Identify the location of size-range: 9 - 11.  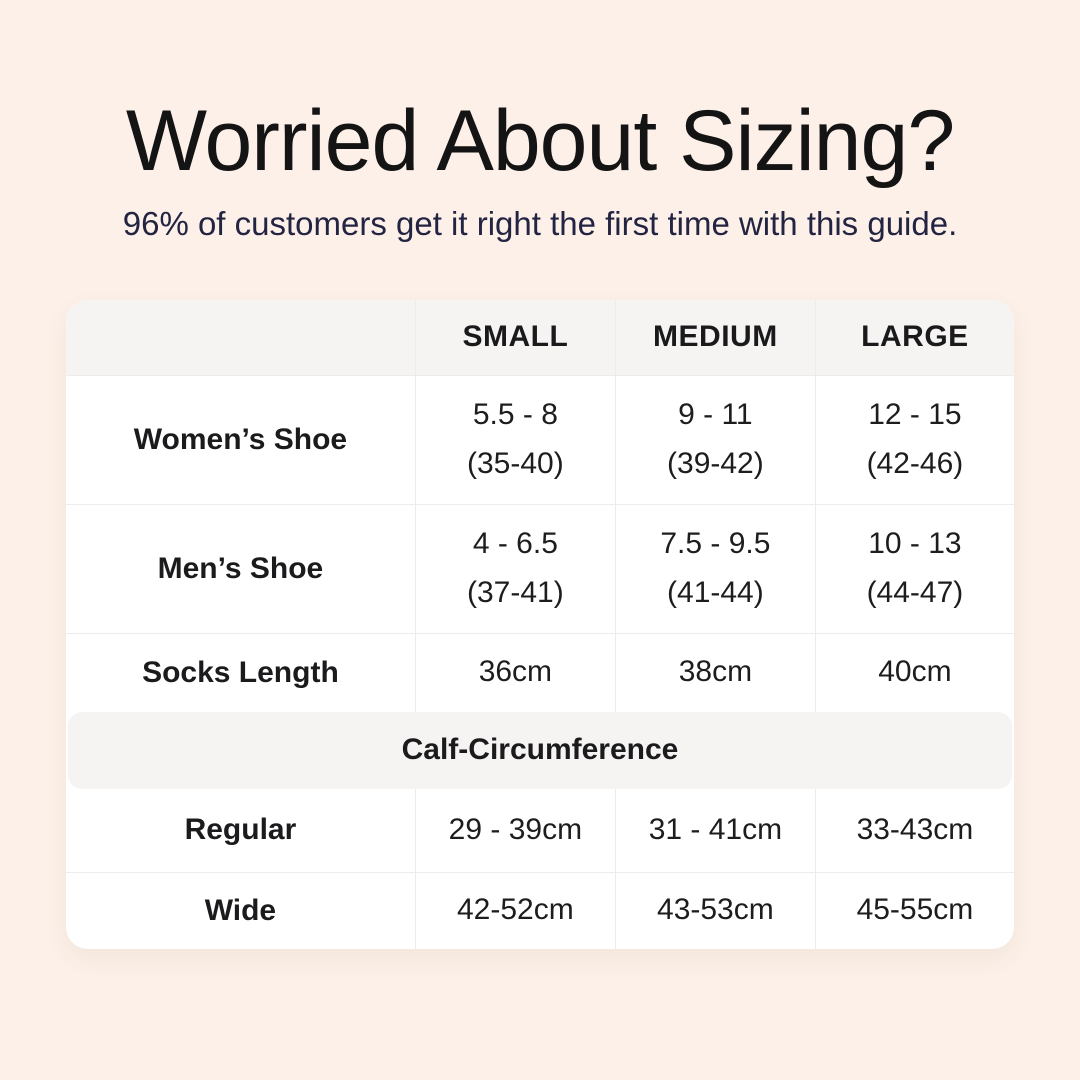
(715, 415).